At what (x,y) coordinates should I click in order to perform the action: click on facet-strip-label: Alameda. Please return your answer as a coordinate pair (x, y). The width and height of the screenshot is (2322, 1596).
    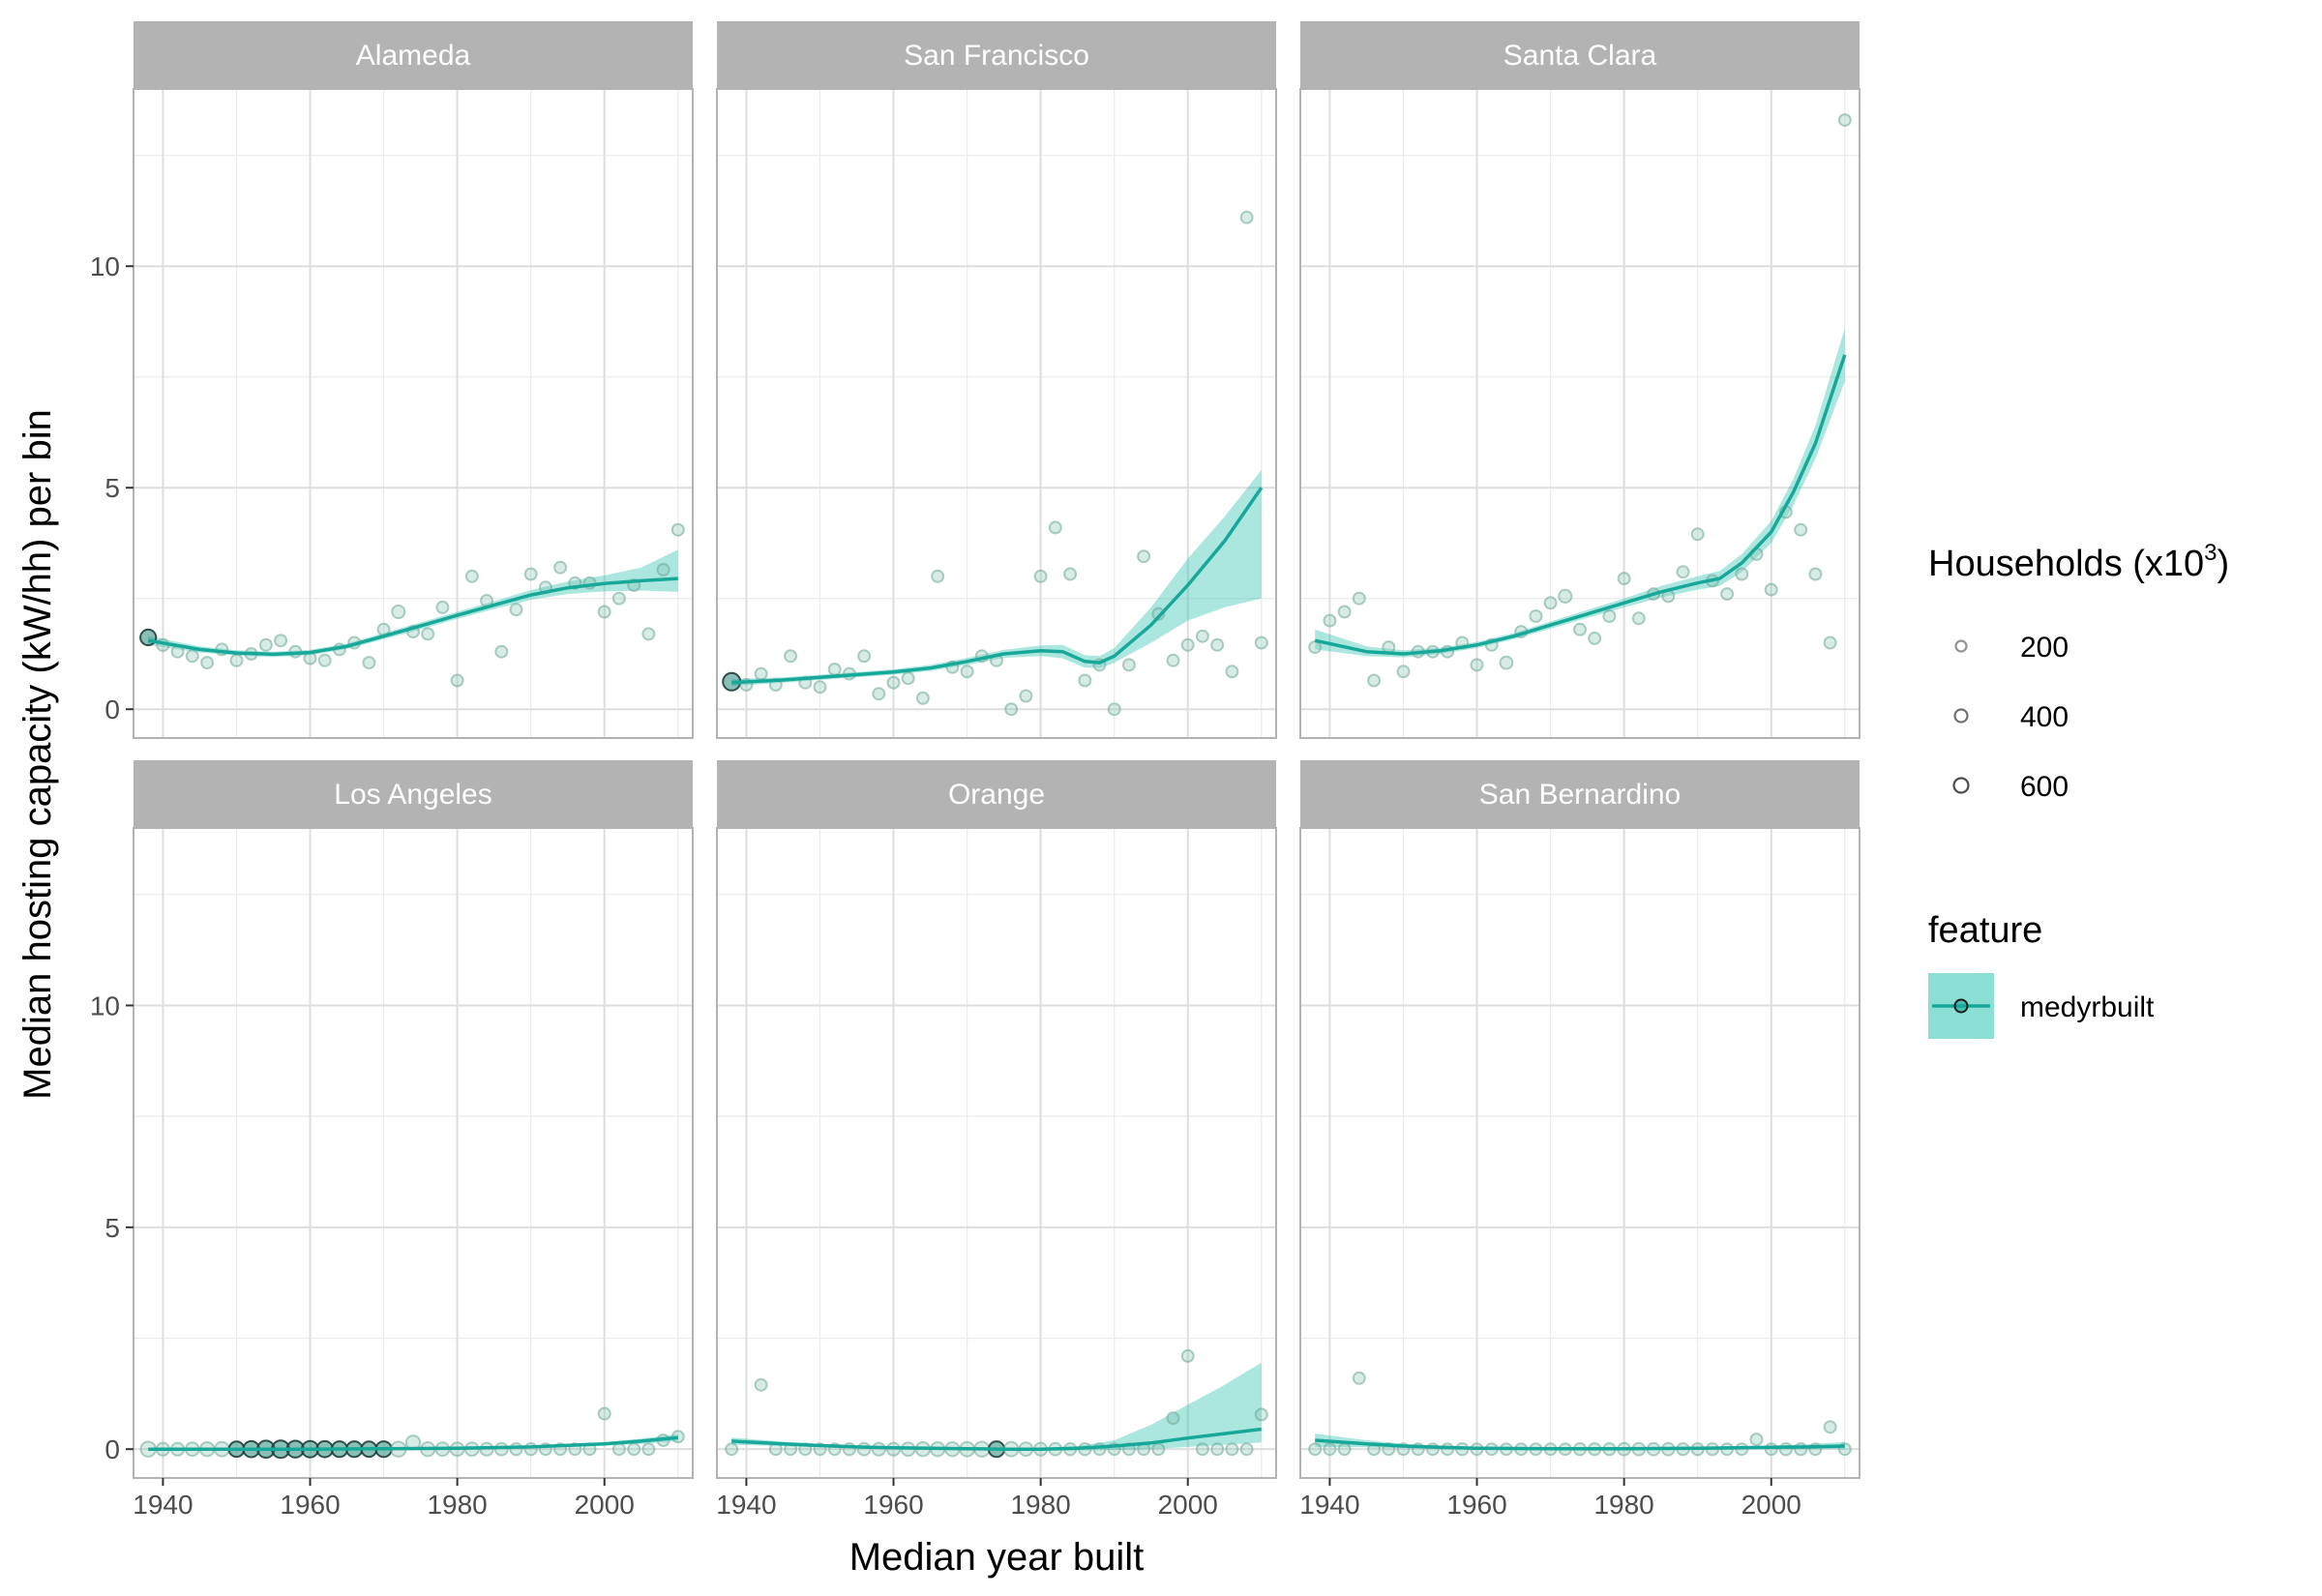
    Looking at the image, I should click on (413, 56).